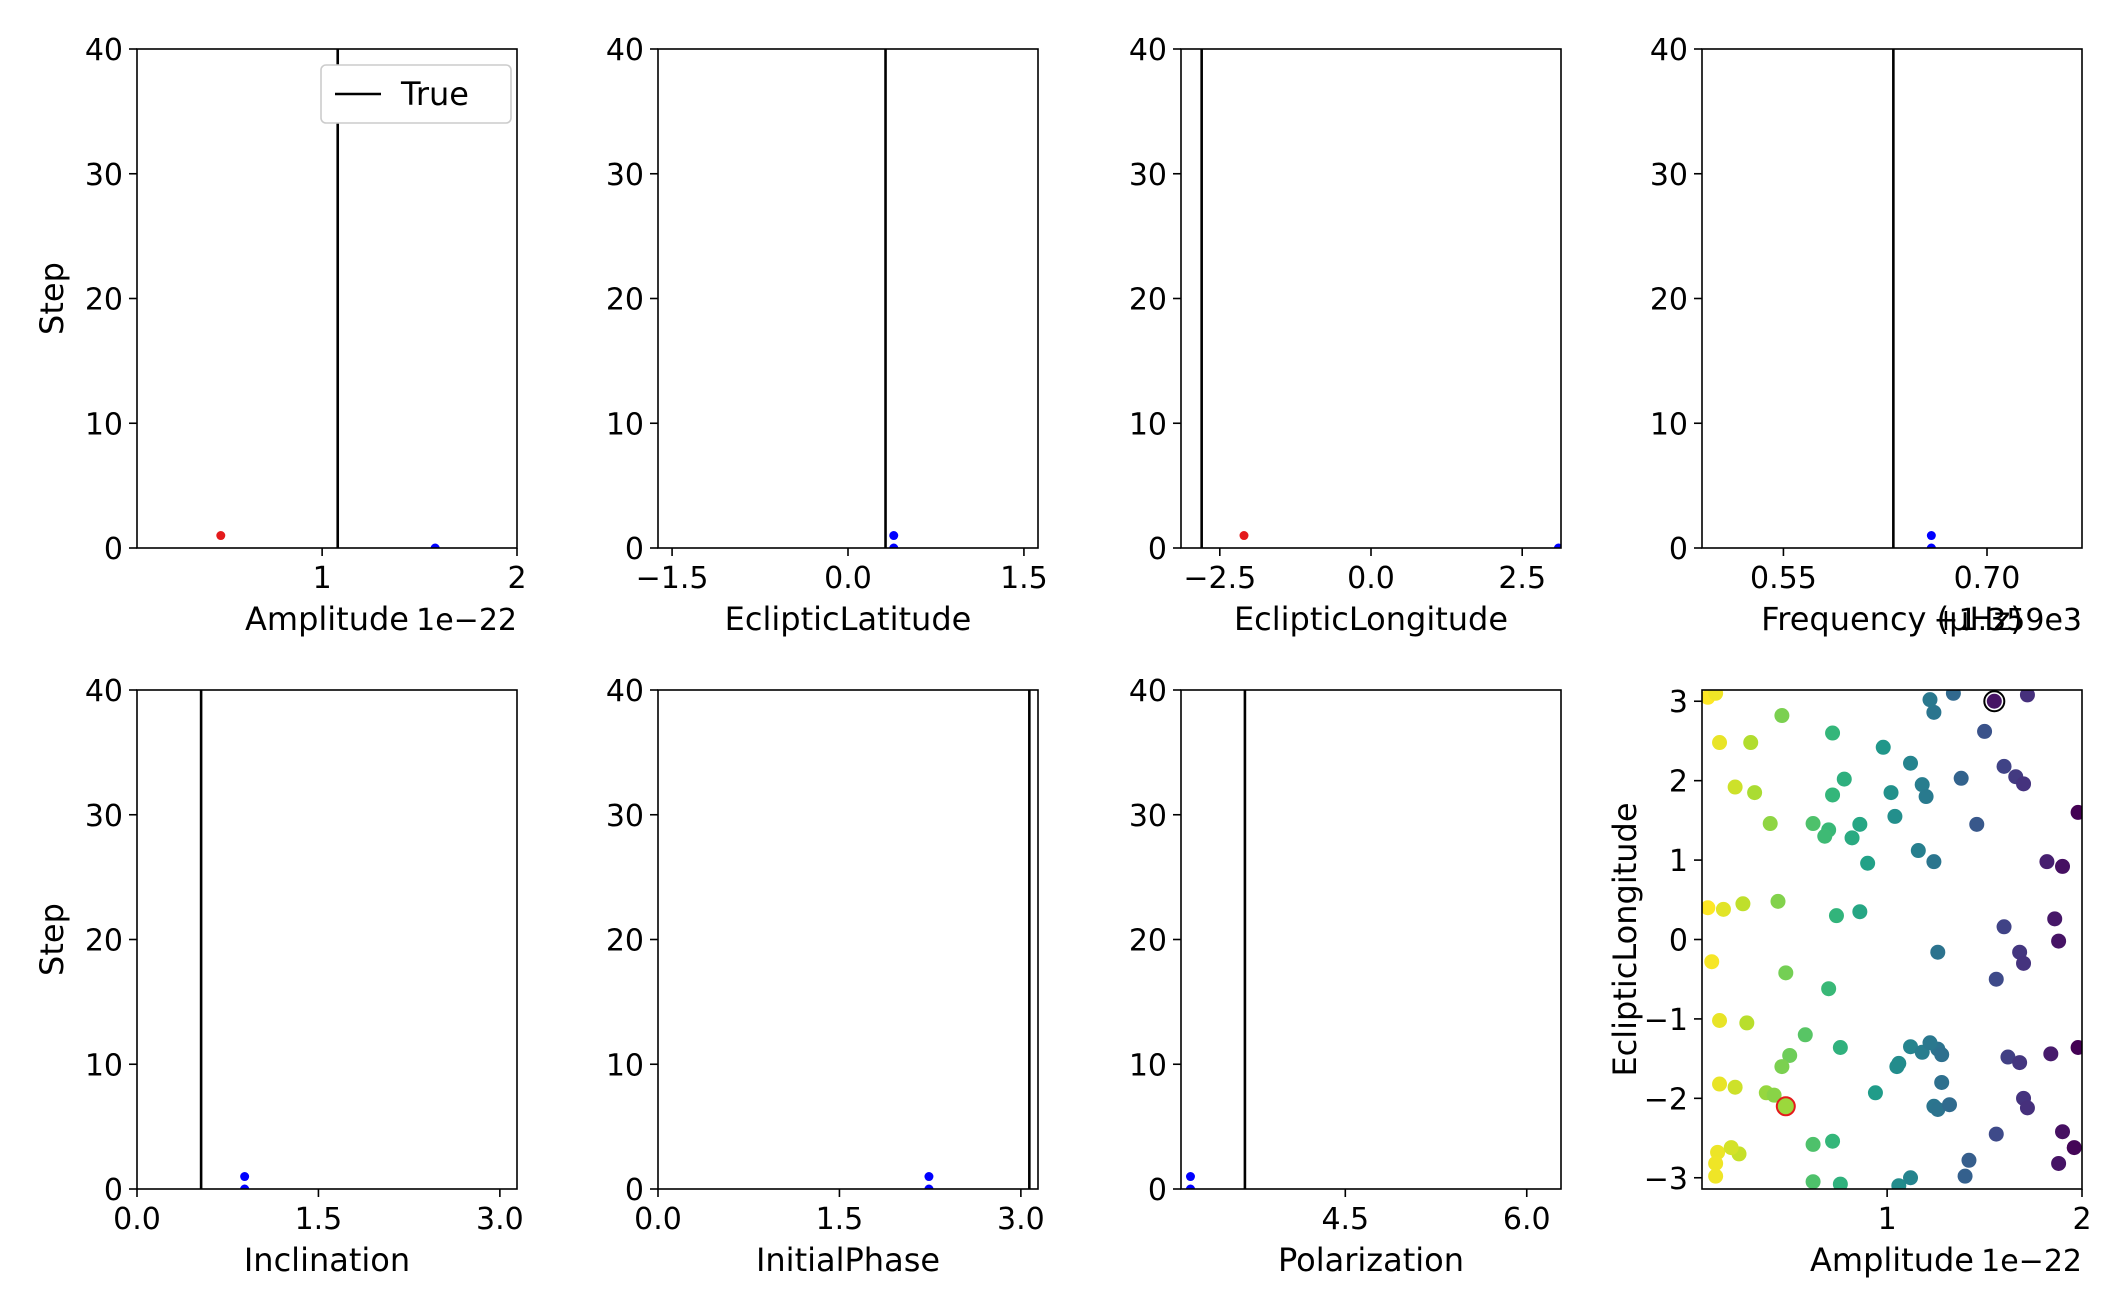  Describe the element at coordinates (516, 578) in the screenshot. I see `x-tick-label: 2` at that location.